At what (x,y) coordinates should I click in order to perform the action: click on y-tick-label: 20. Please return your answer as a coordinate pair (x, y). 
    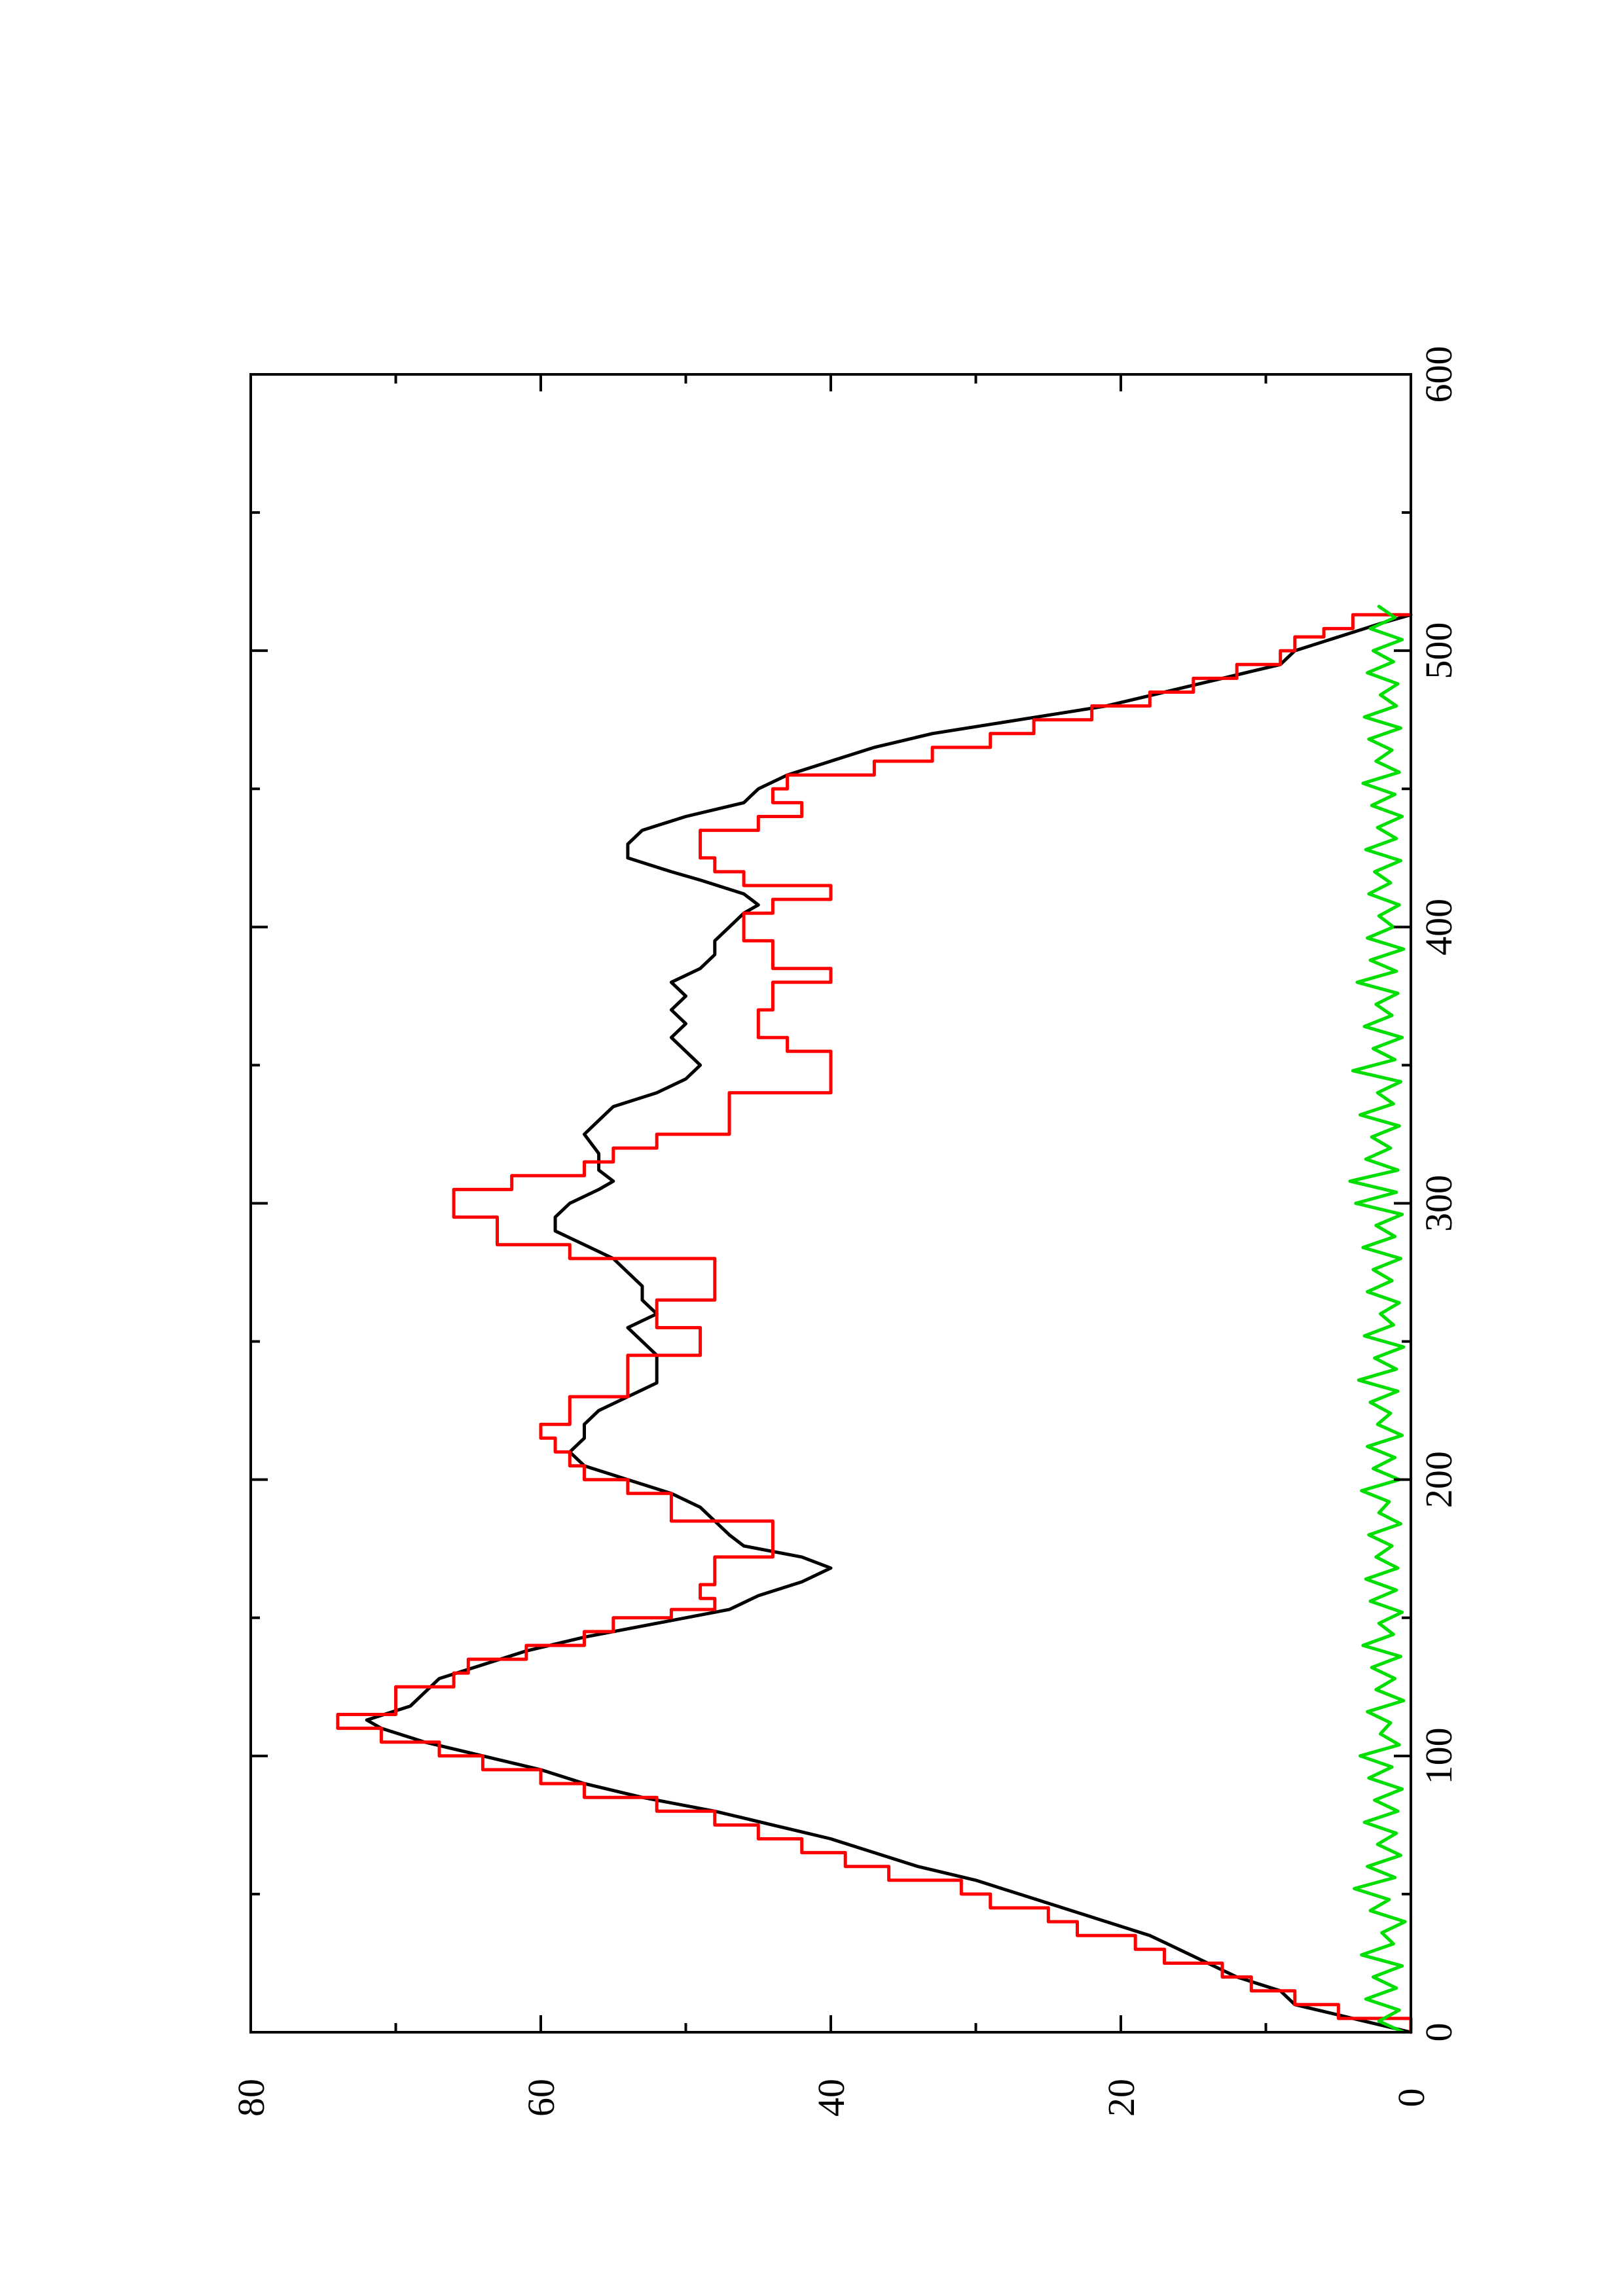
    Looking at the image, I should click on (1121, 2098).